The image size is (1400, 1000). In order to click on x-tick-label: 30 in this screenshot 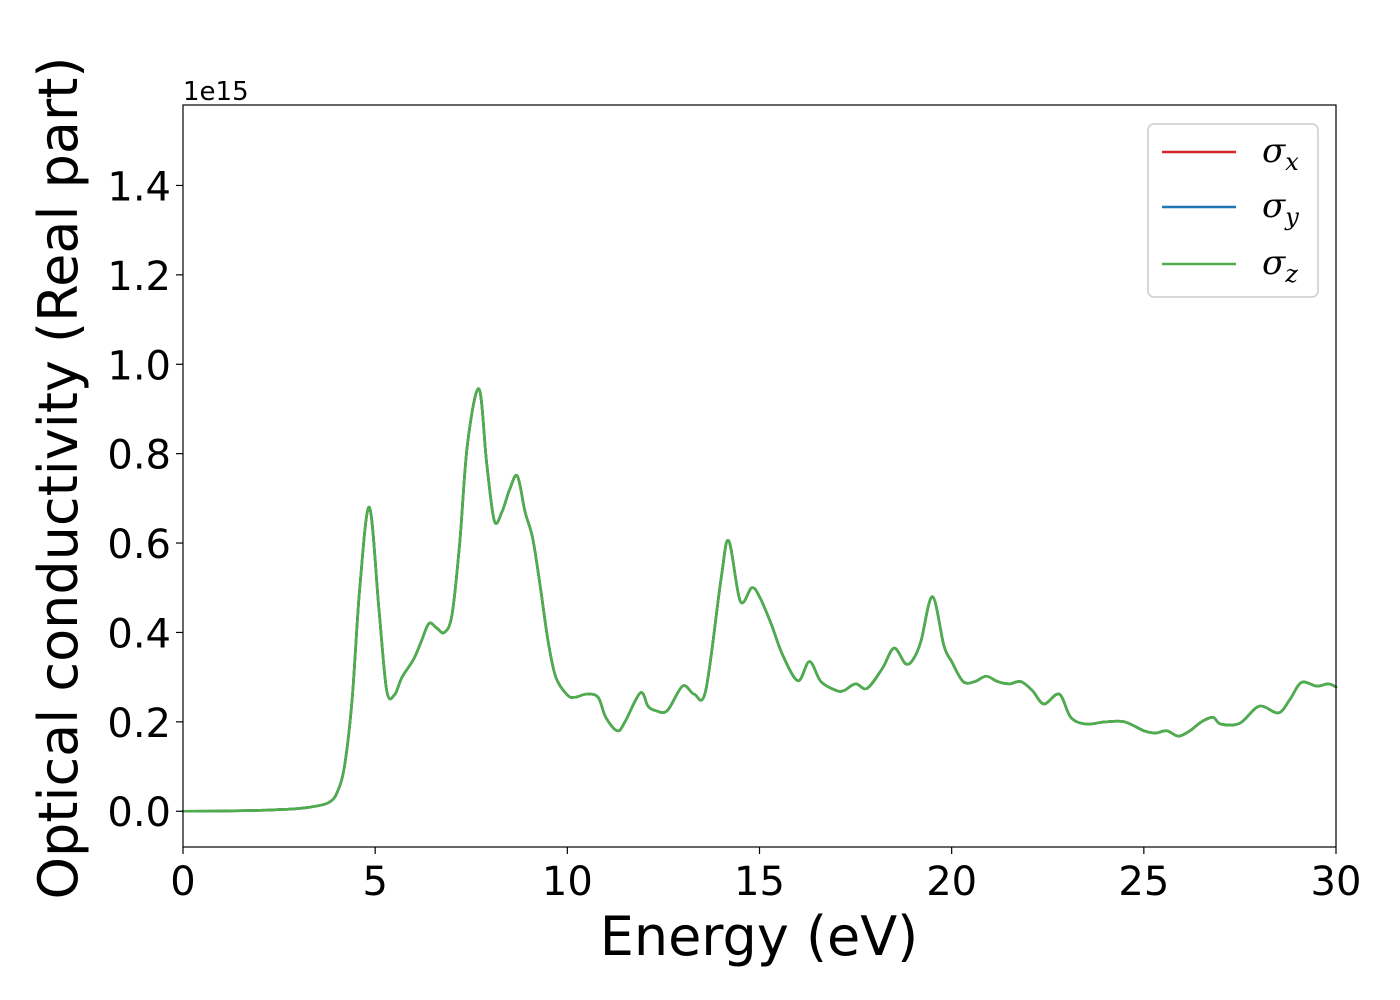, I will do `click(1336, 882)`.